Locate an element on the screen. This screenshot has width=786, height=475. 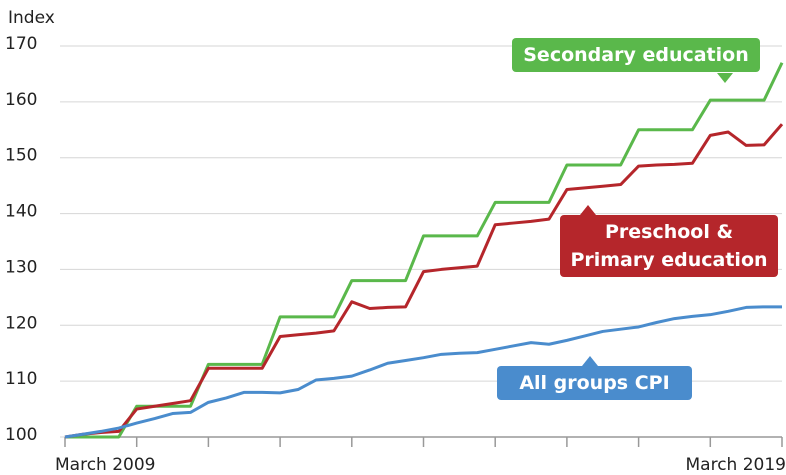
y-tick-label: 170 is located at coordinates (21, 44).